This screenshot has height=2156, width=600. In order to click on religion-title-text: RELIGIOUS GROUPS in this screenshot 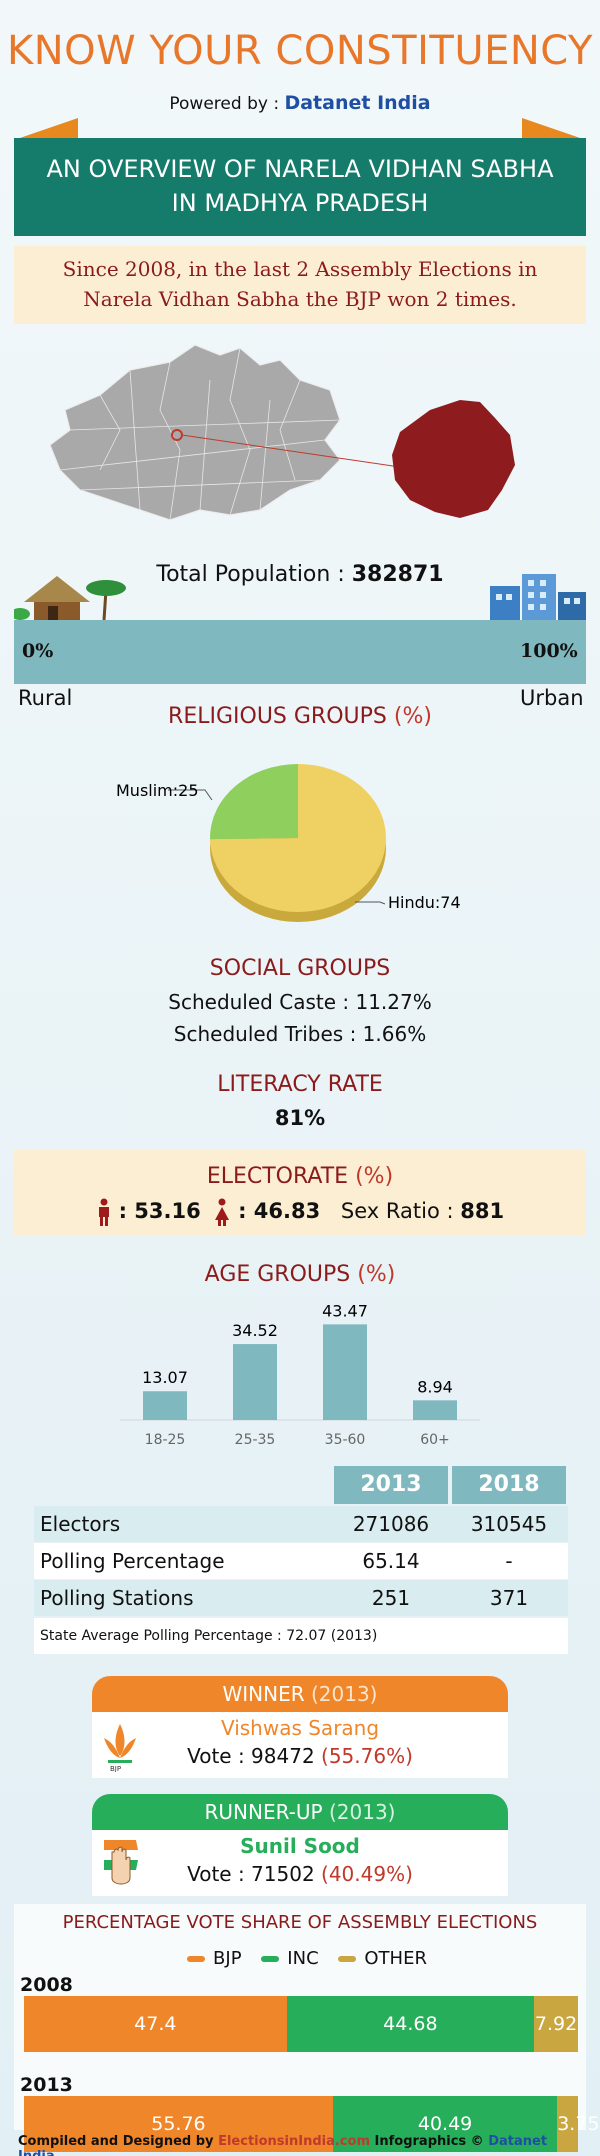, I will do `click(277, 716)`.